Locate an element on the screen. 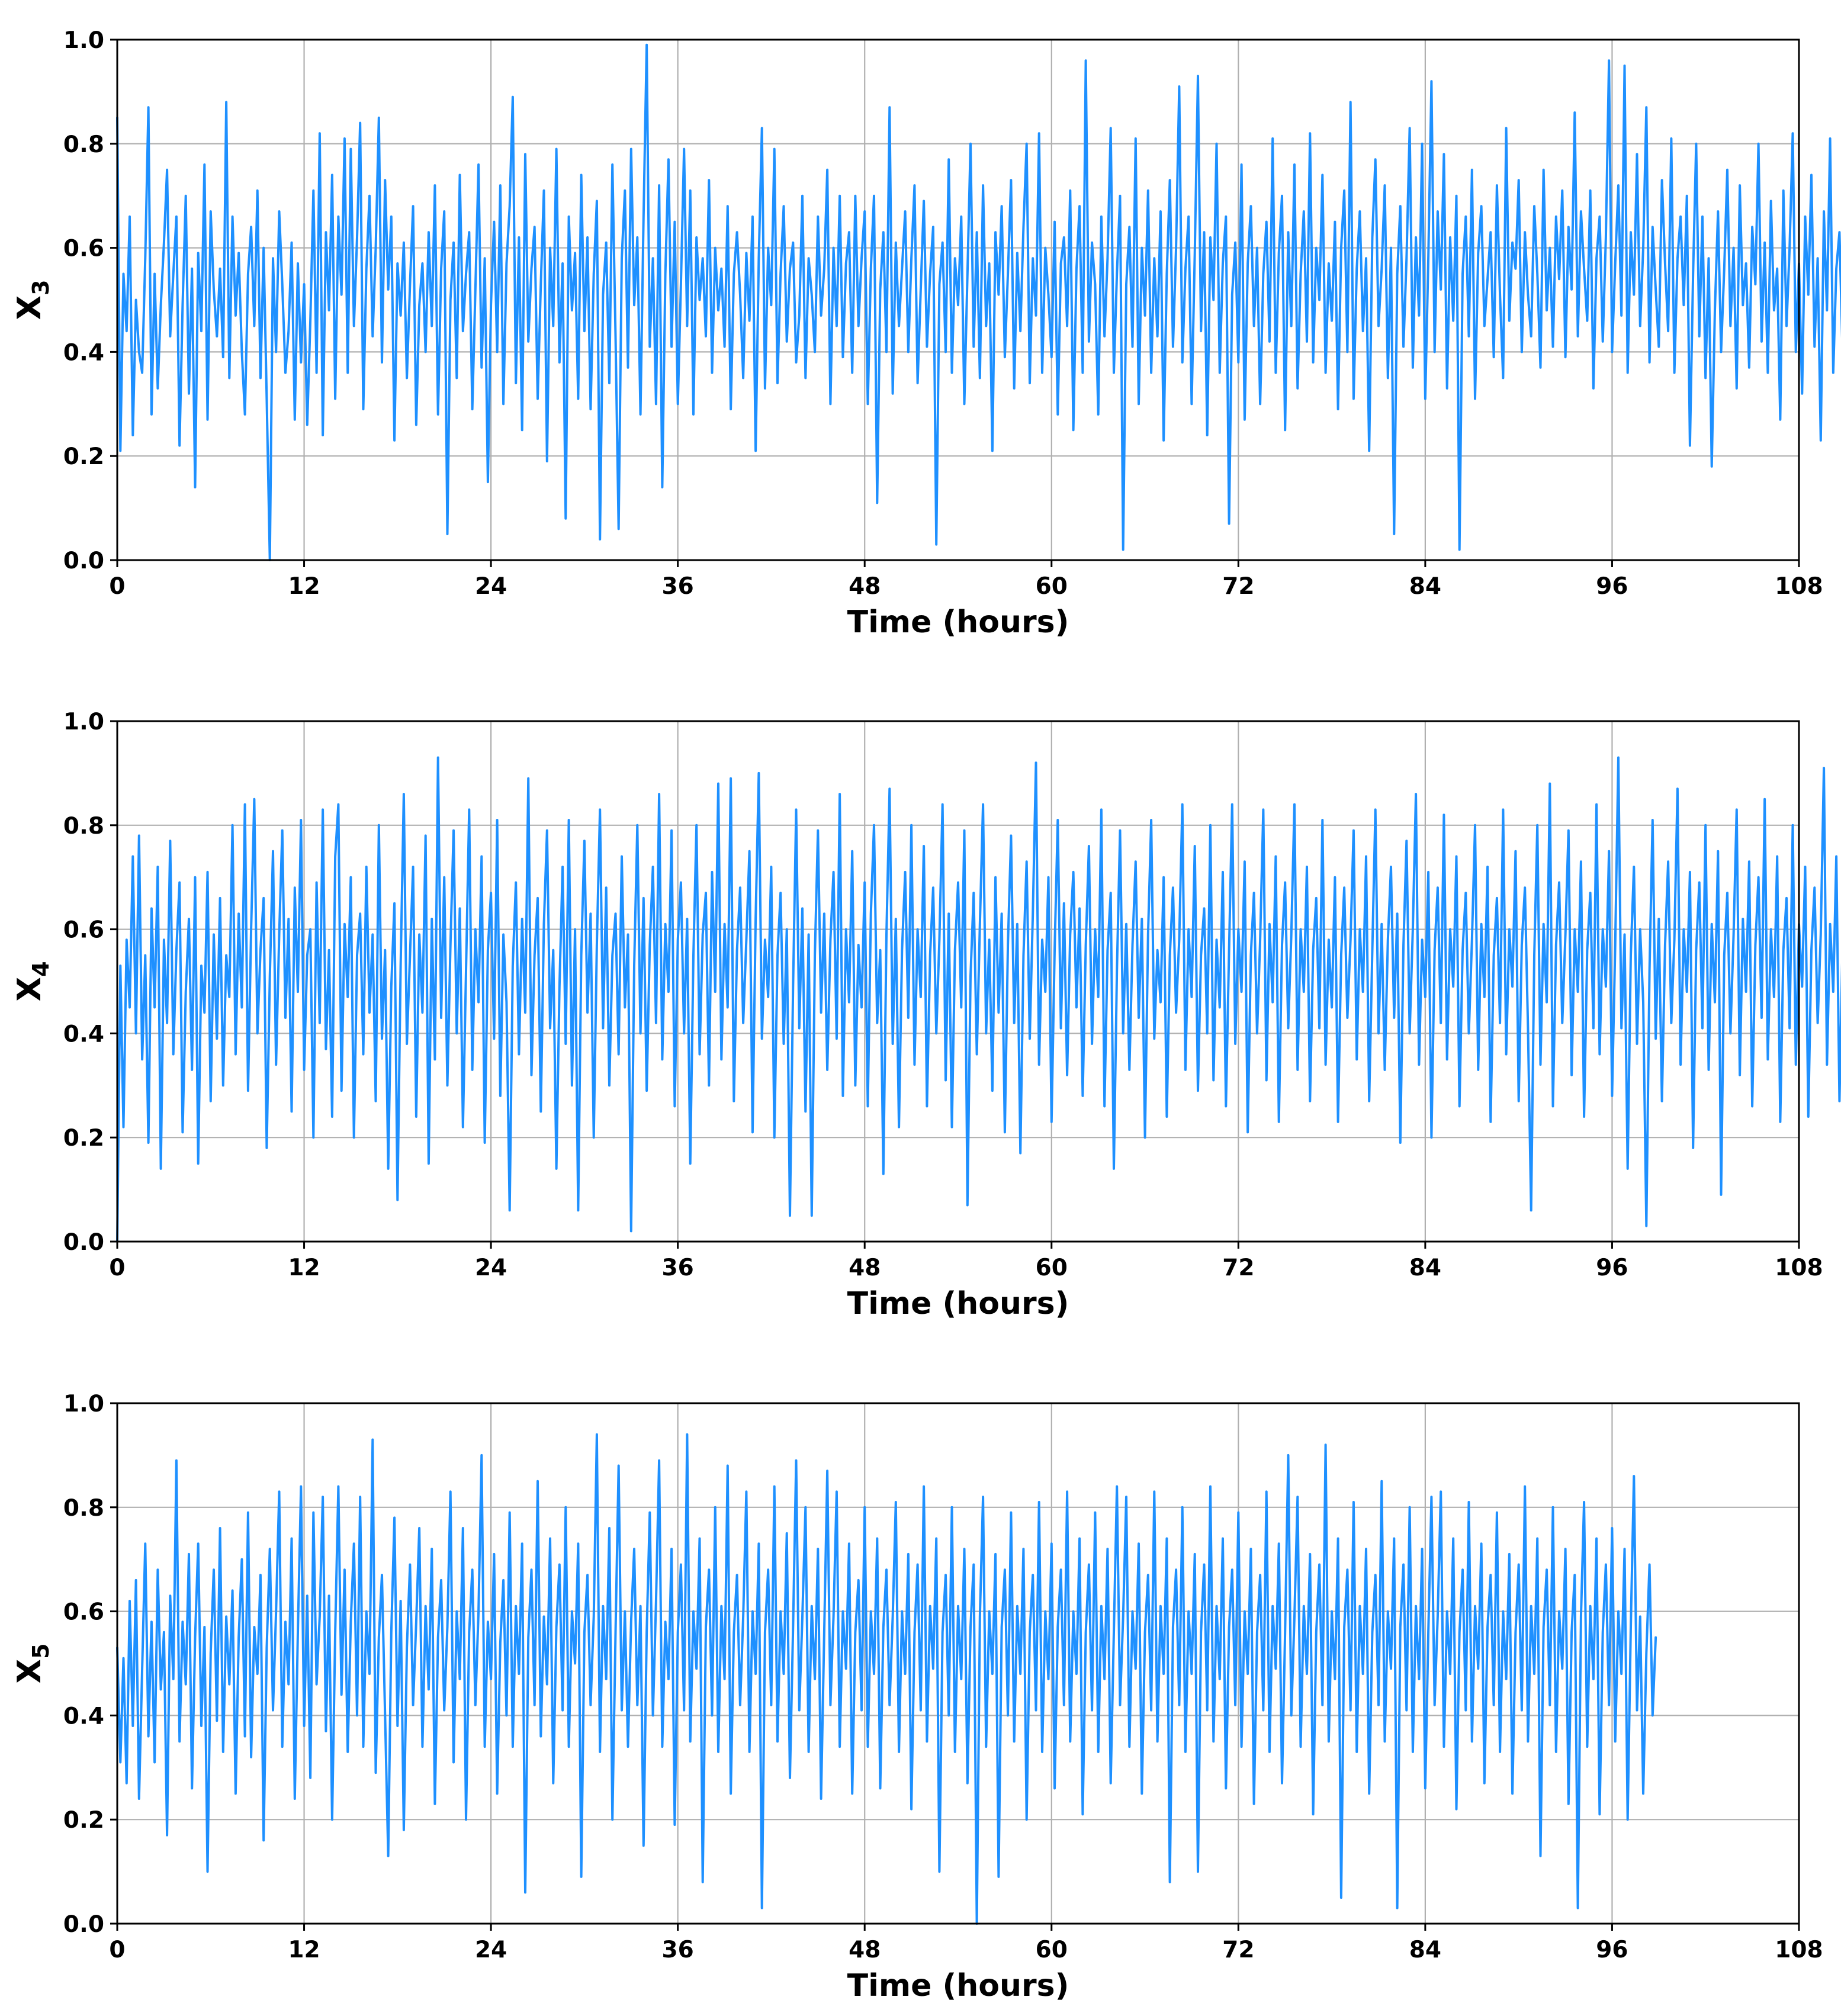 The image size is (1841, 2016). y-axis-title: X5 is located at coordinates (32, 1663).